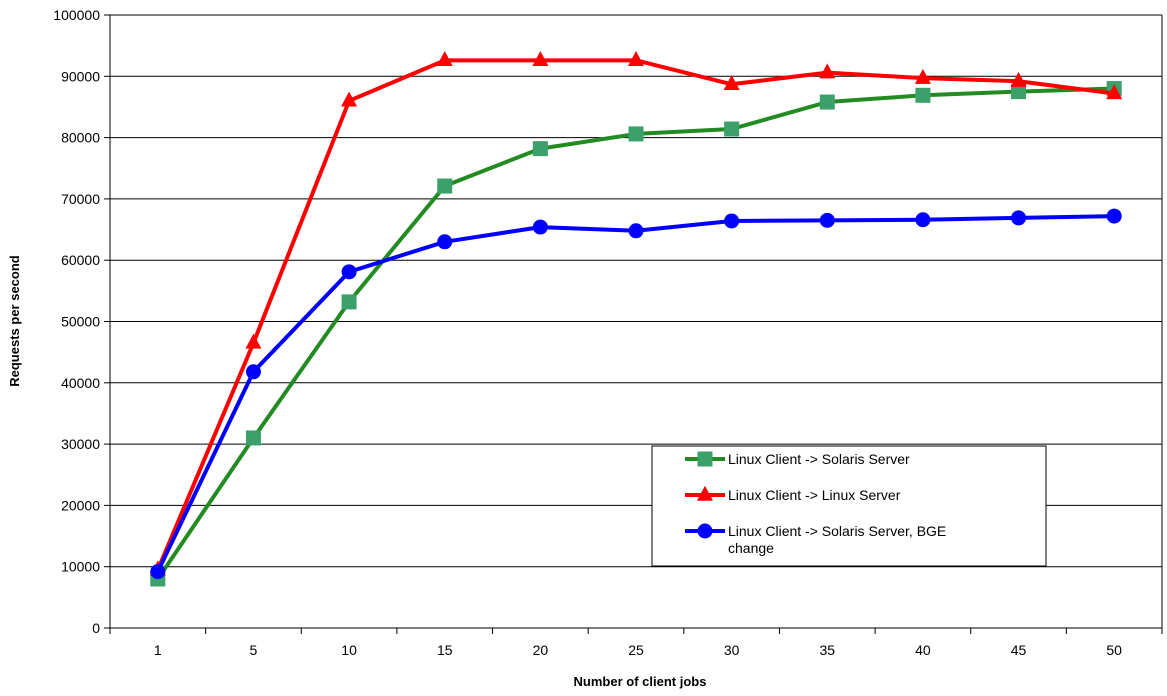 The image size is (1167, 696). I want to click on legend-entry-2: Linux Client -> Linux Server, so click(793, 494).